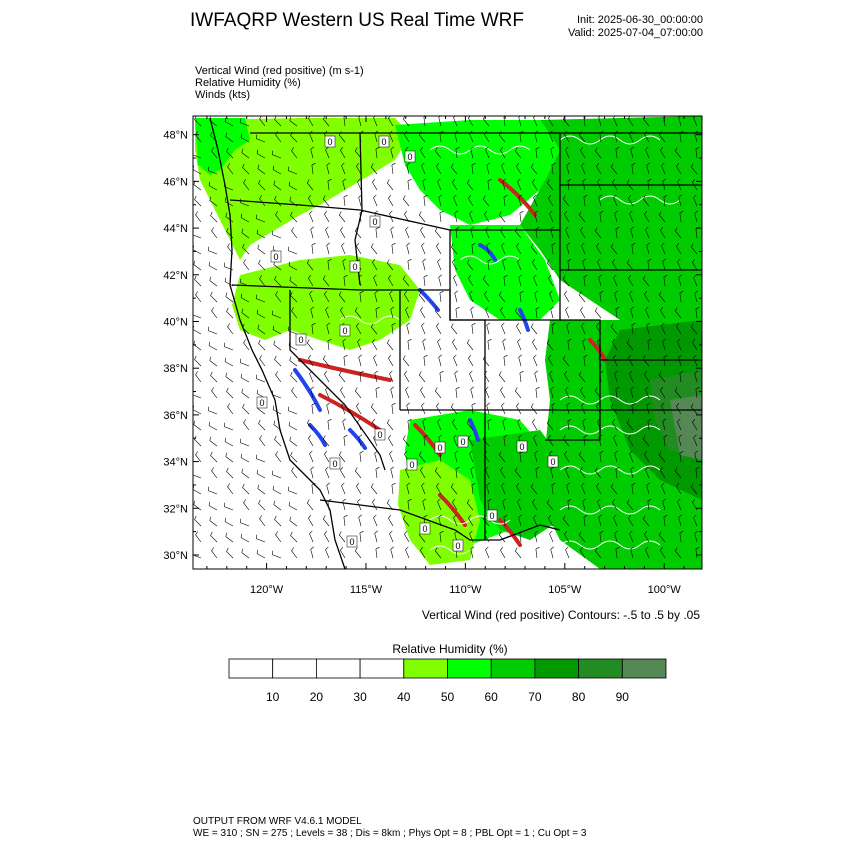  What do you see at coordinates (295, 205) in the screenshot?
I see `washington-oregon-border` at bounding box center [295, 205].